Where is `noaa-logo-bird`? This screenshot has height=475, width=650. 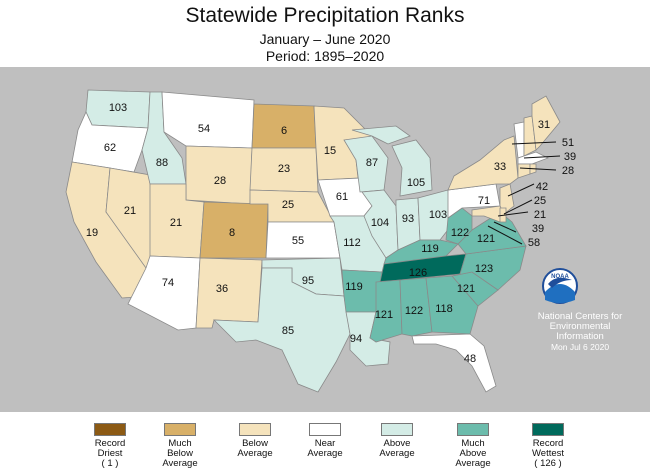 noaa-logo-bird is located at coordinates (560, 282).